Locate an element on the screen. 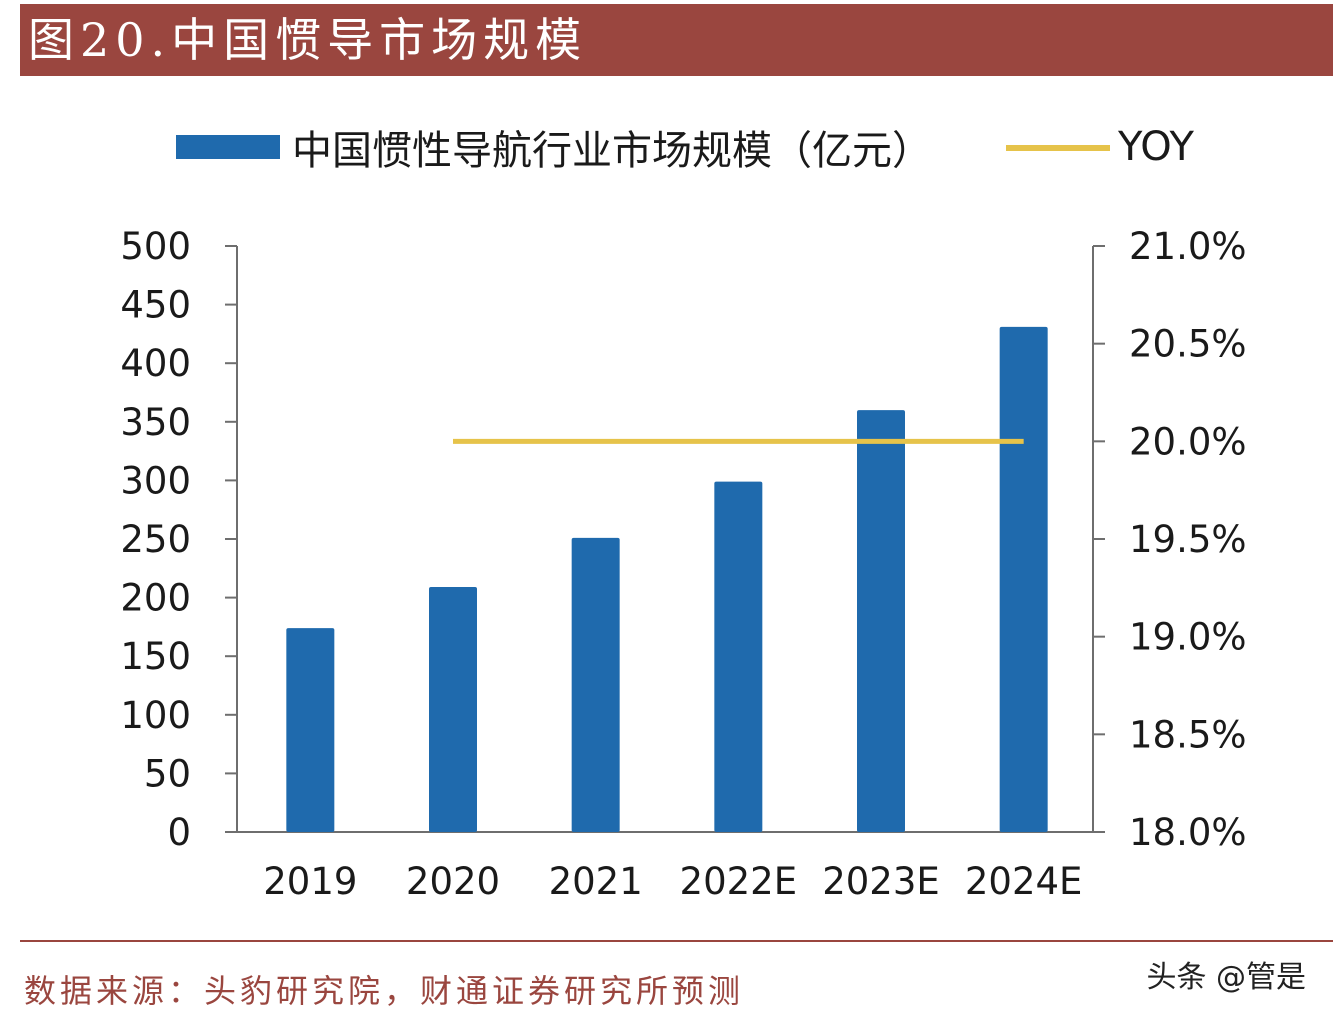  right-axis-tick-label: 21.0% is located at coordinates (1188, 246).